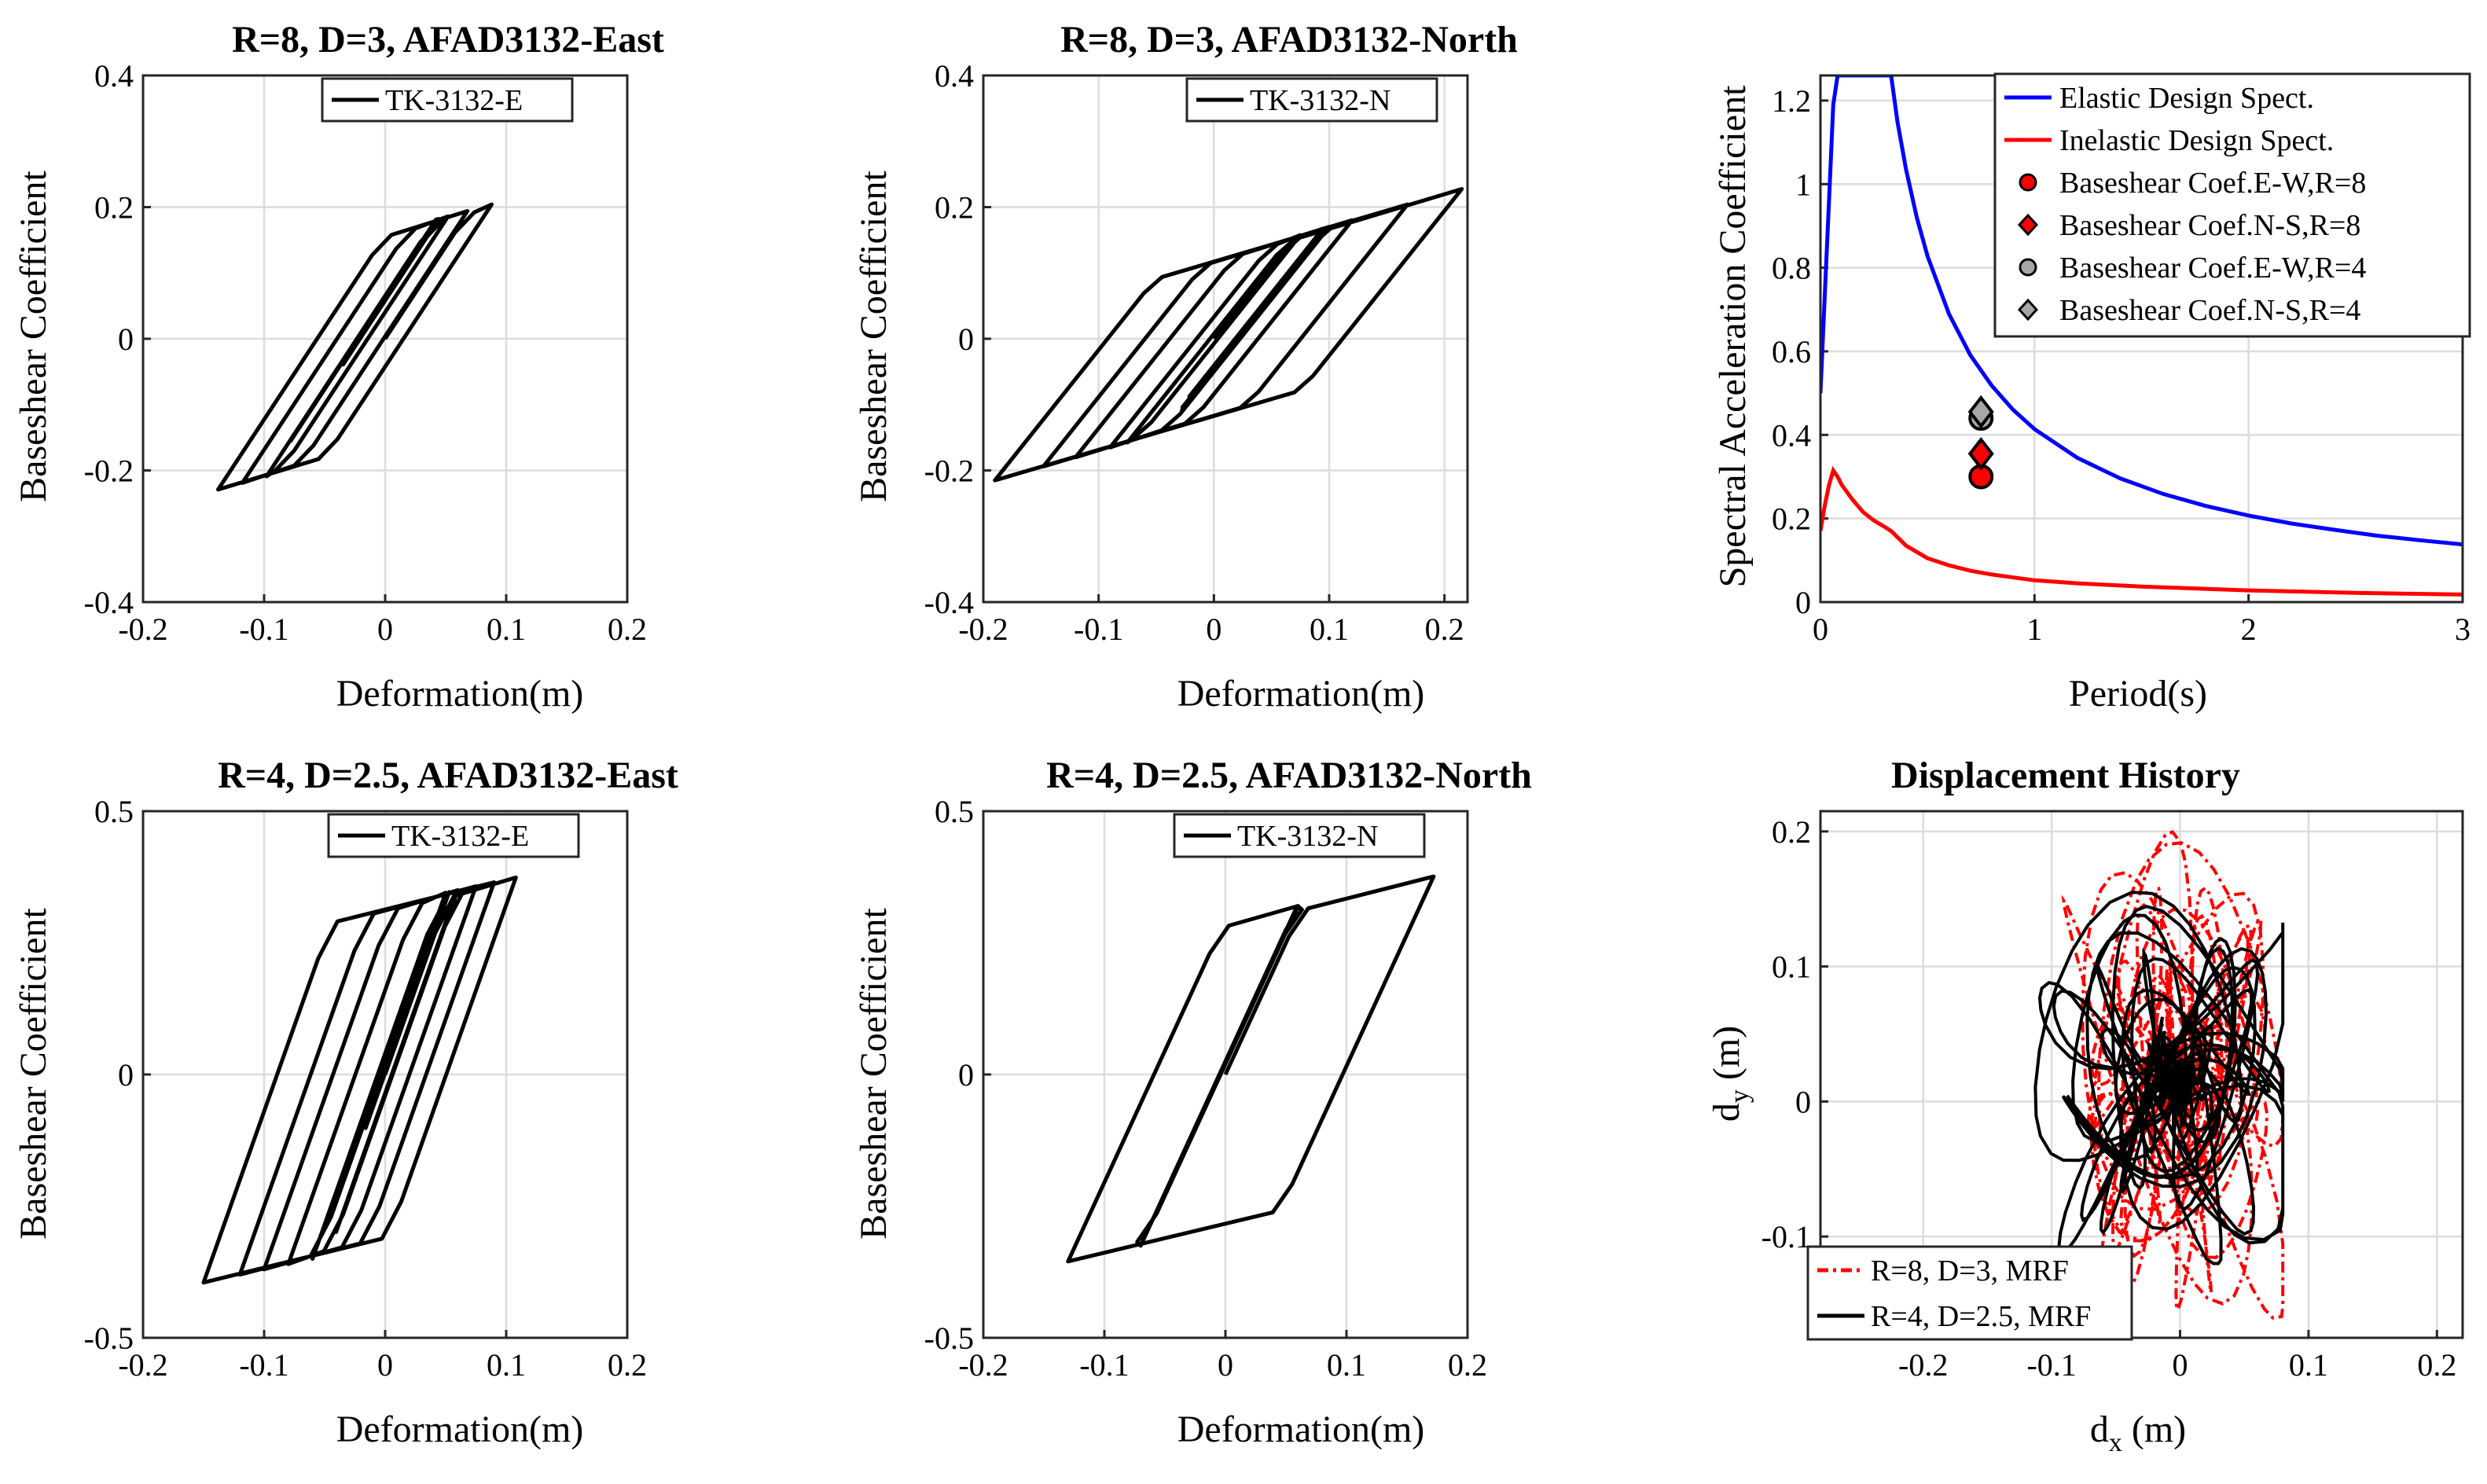 This screenshot has height=1484, width=2487. What do you see at coordinates (1803, 1101) in the screenshot?
I see `p6-ytick-label: 0` at bounding box center [1803, 1101].